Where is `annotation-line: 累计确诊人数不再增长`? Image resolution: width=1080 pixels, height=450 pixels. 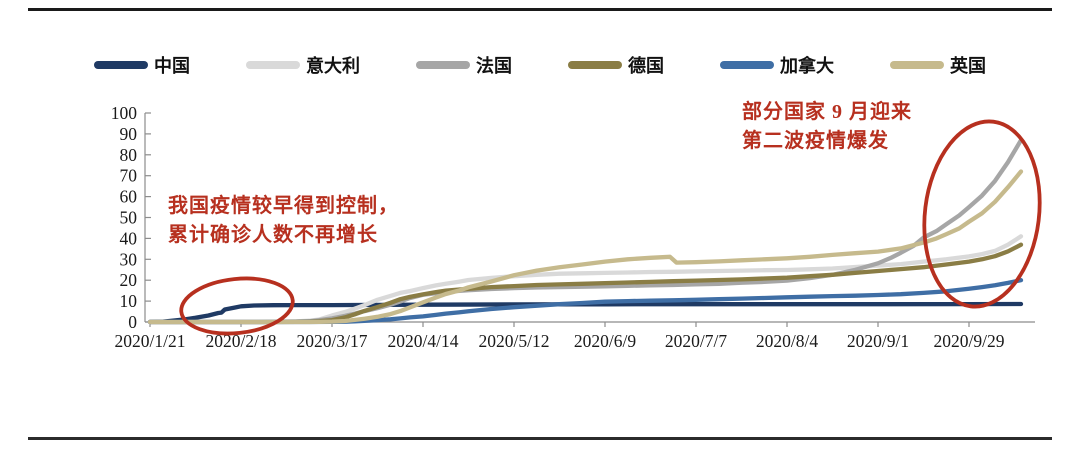
annotation-line: 累计确诊人数不再增长 is located at coordinates (273, 235).